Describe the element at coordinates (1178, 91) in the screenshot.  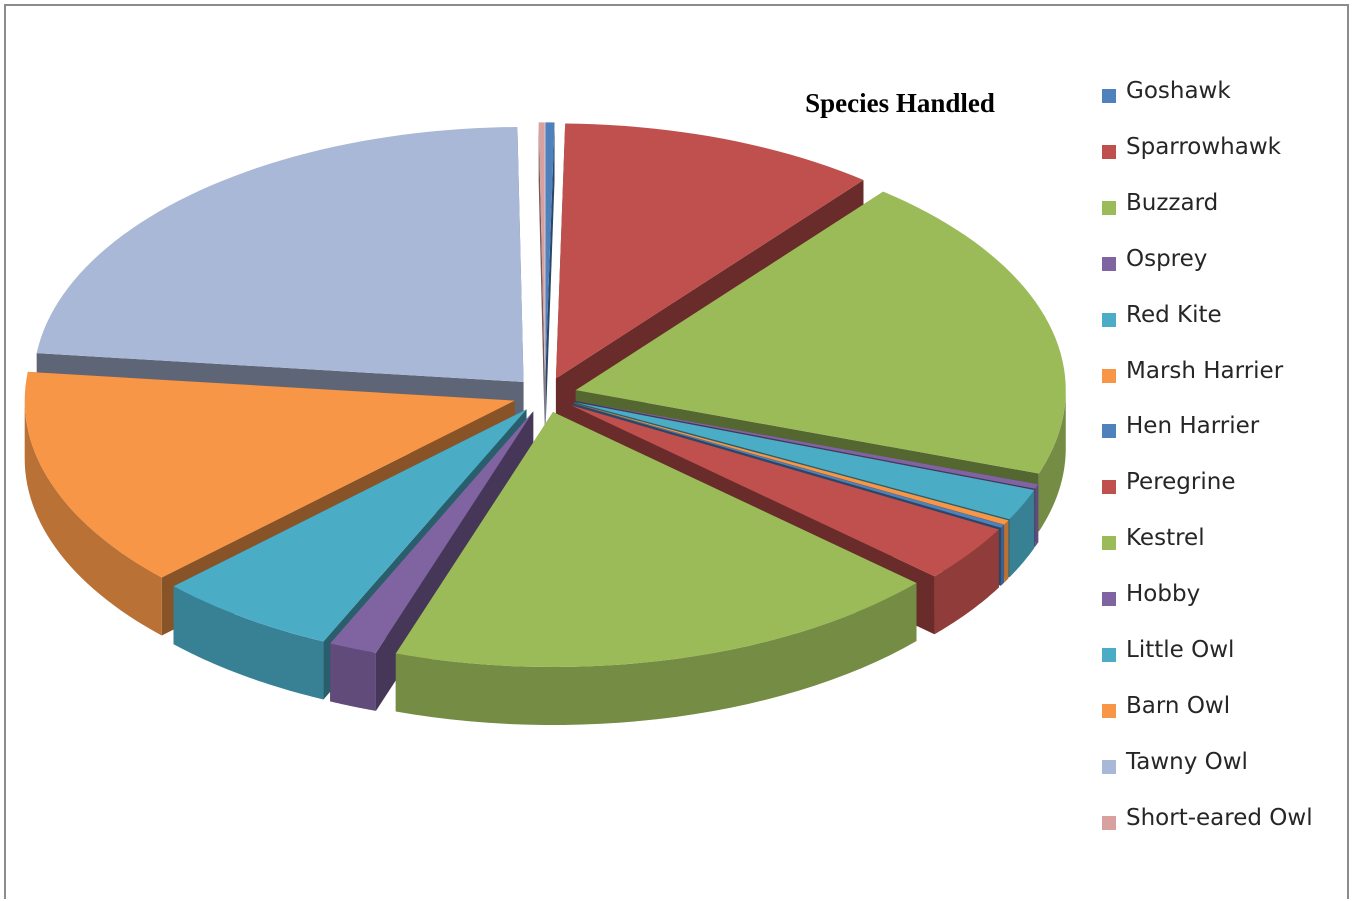
I see `legend-label: Goshawk` at that location.